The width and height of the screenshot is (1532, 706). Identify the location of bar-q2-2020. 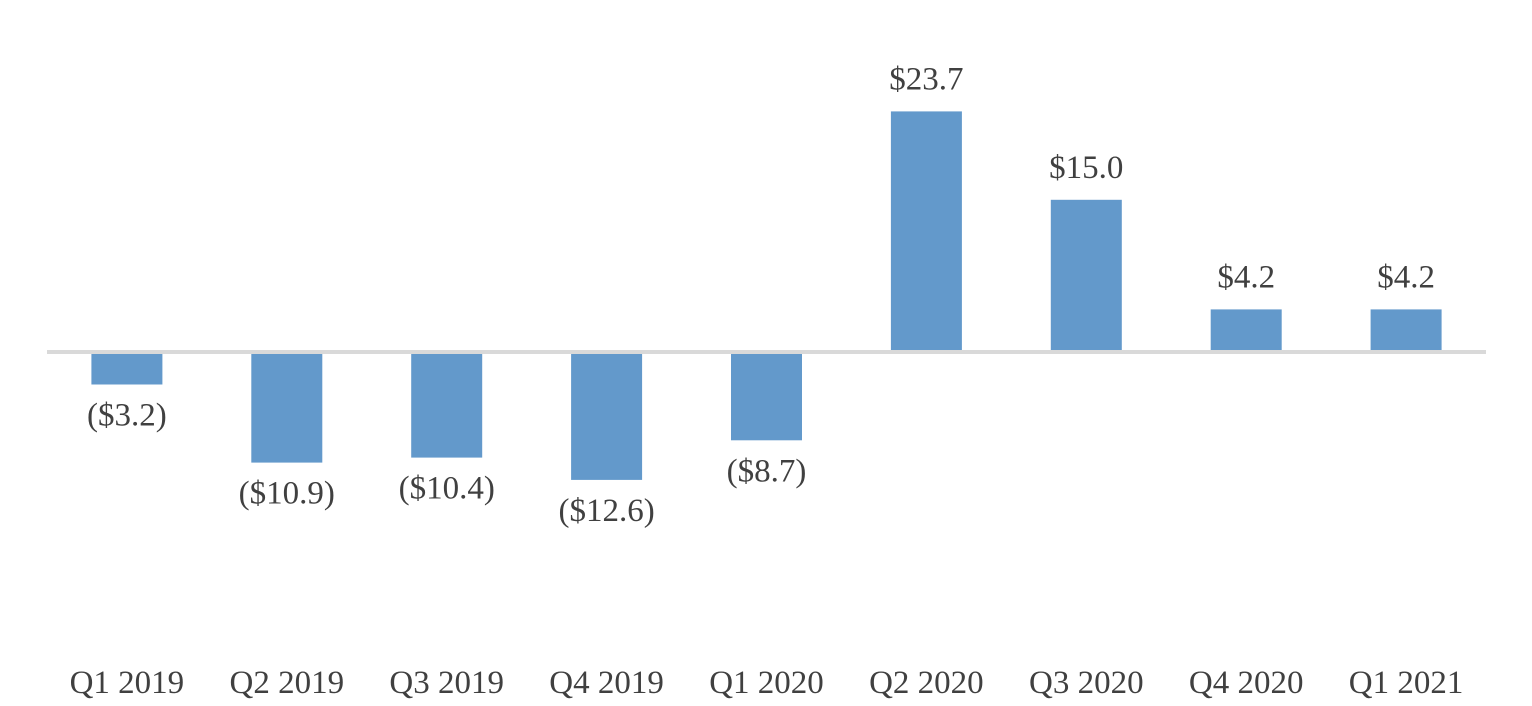
(926, 232).